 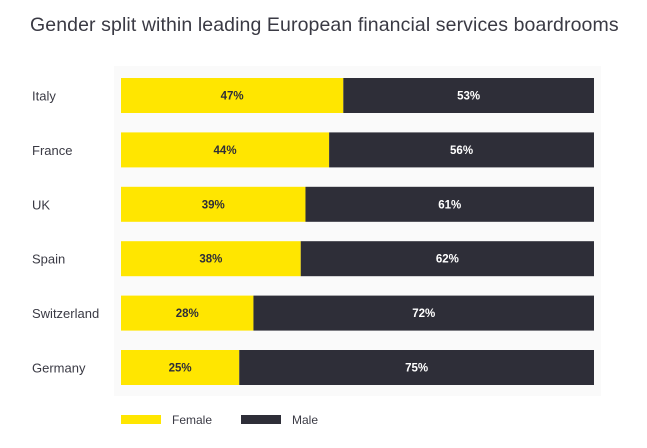 I want to click on legend-label-female: Female, so click(x=192, y=420).